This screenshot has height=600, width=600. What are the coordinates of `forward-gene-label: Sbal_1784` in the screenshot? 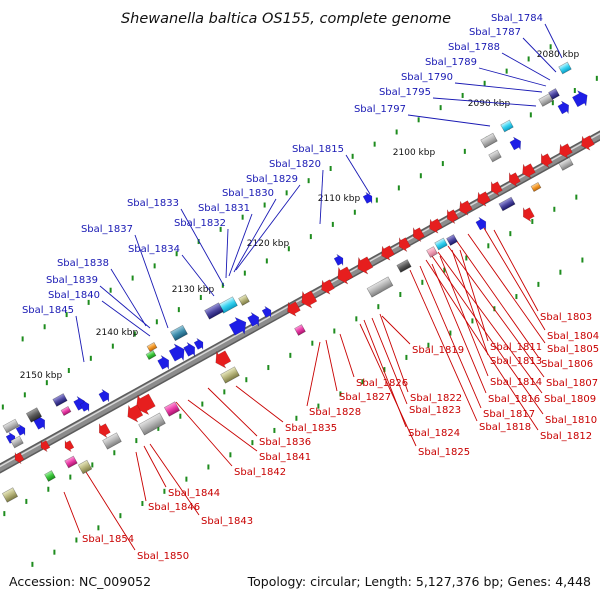 It's located at (517, 18).